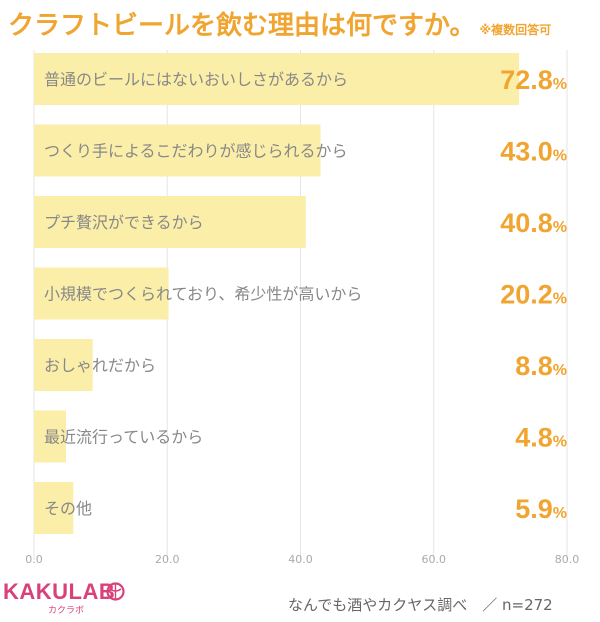 This screenshot has height=622, width=600. Describe the element at coordinates (567, 559) in the screenshot. I see `x-tick-label: 80.0` at that location.